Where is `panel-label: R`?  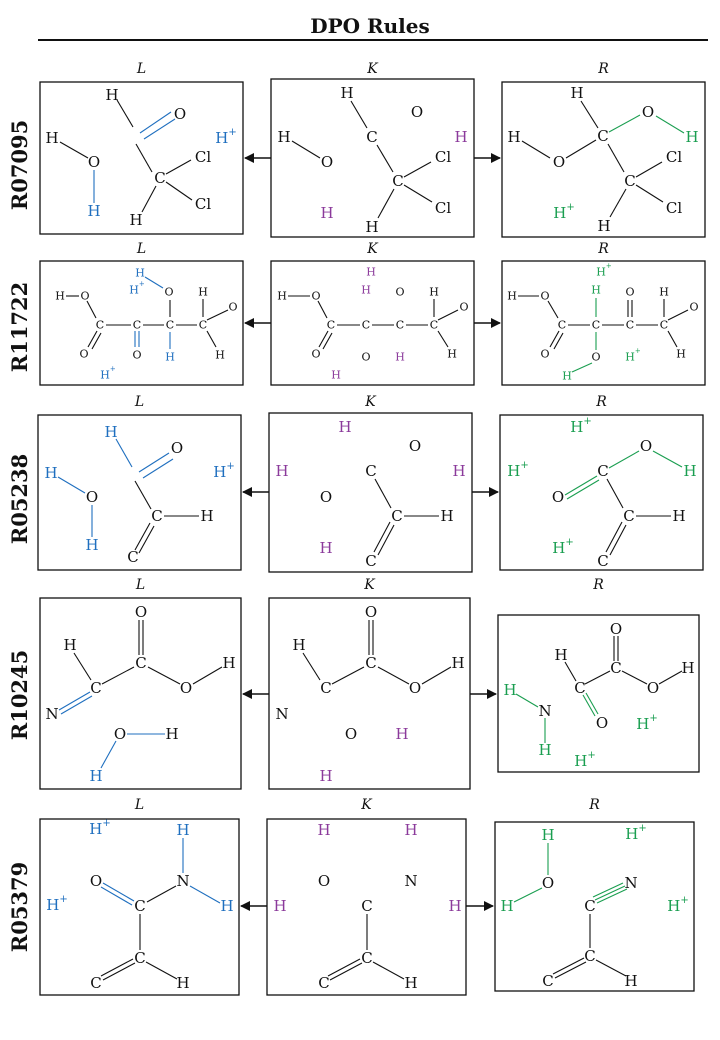
panel-label: R is located at coordinates (594, 805).